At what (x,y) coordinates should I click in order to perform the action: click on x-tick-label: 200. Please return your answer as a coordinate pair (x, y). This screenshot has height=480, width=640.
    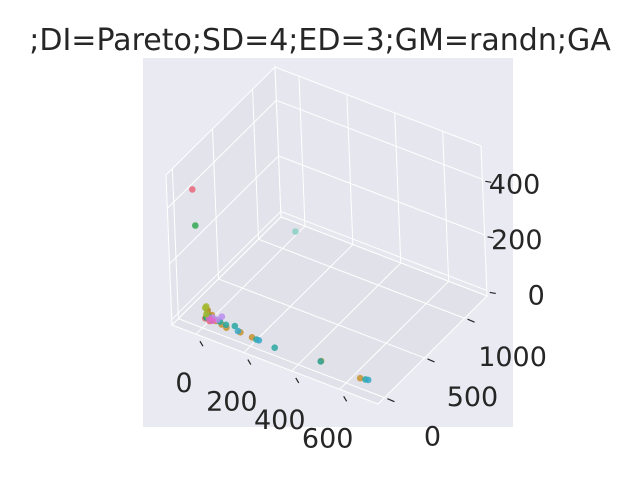
    Looking at the image, I should click on (232, 402).